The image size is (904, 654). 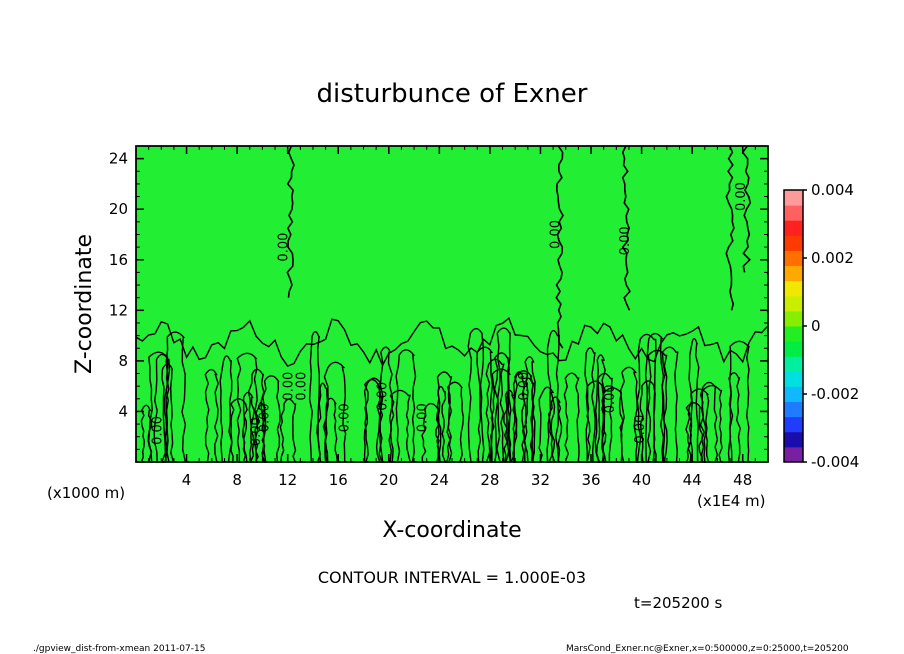 What do you see at coordinates (452, 577) in the screenshot?
I see `contour-interval: CONTOUR INTERVAL = 1.000E-03` at bounding box center [452, 577].